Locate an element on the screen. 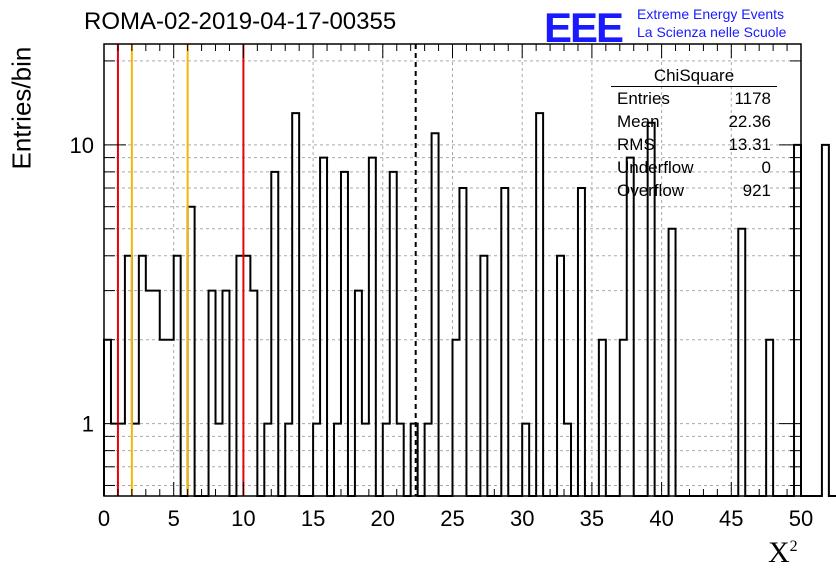 This screenshot has width=836, height=572. x-tick-label: 40 is located at coordinates (661, 518).